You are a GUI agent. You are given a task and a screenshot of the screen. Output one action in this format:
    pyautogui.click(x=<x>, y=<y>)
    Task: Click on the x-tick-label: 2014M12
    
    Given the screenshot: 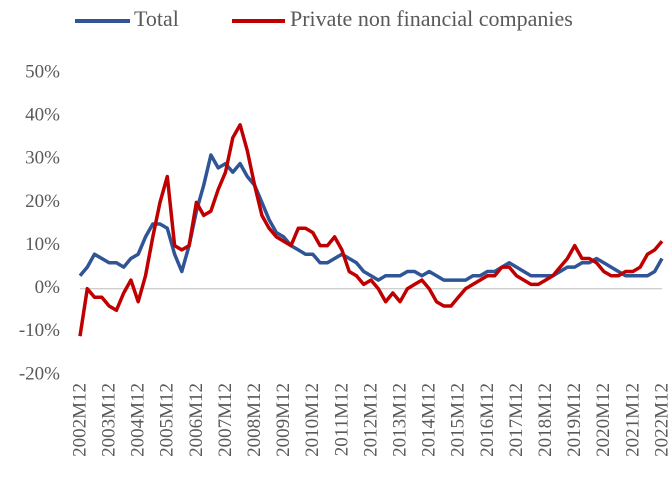 What is the action you would take?
    pyautogui.click(x=429, y=420)
    